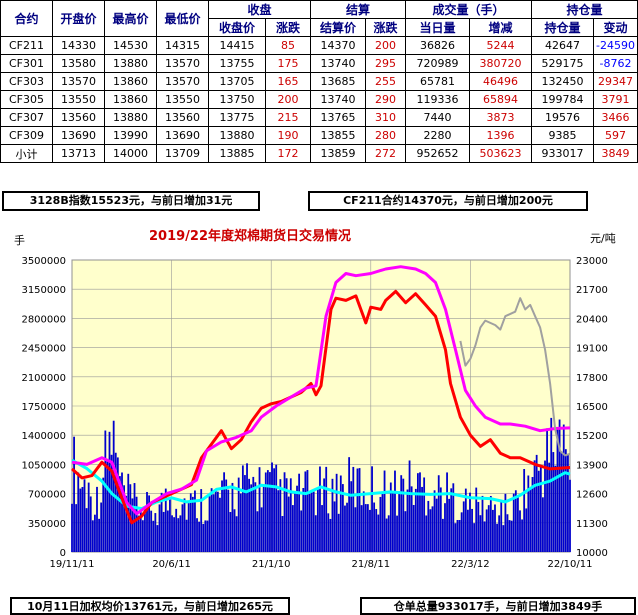 The image size is (638, 615). I want to click on table-cell: 3849, so click(615, 153).